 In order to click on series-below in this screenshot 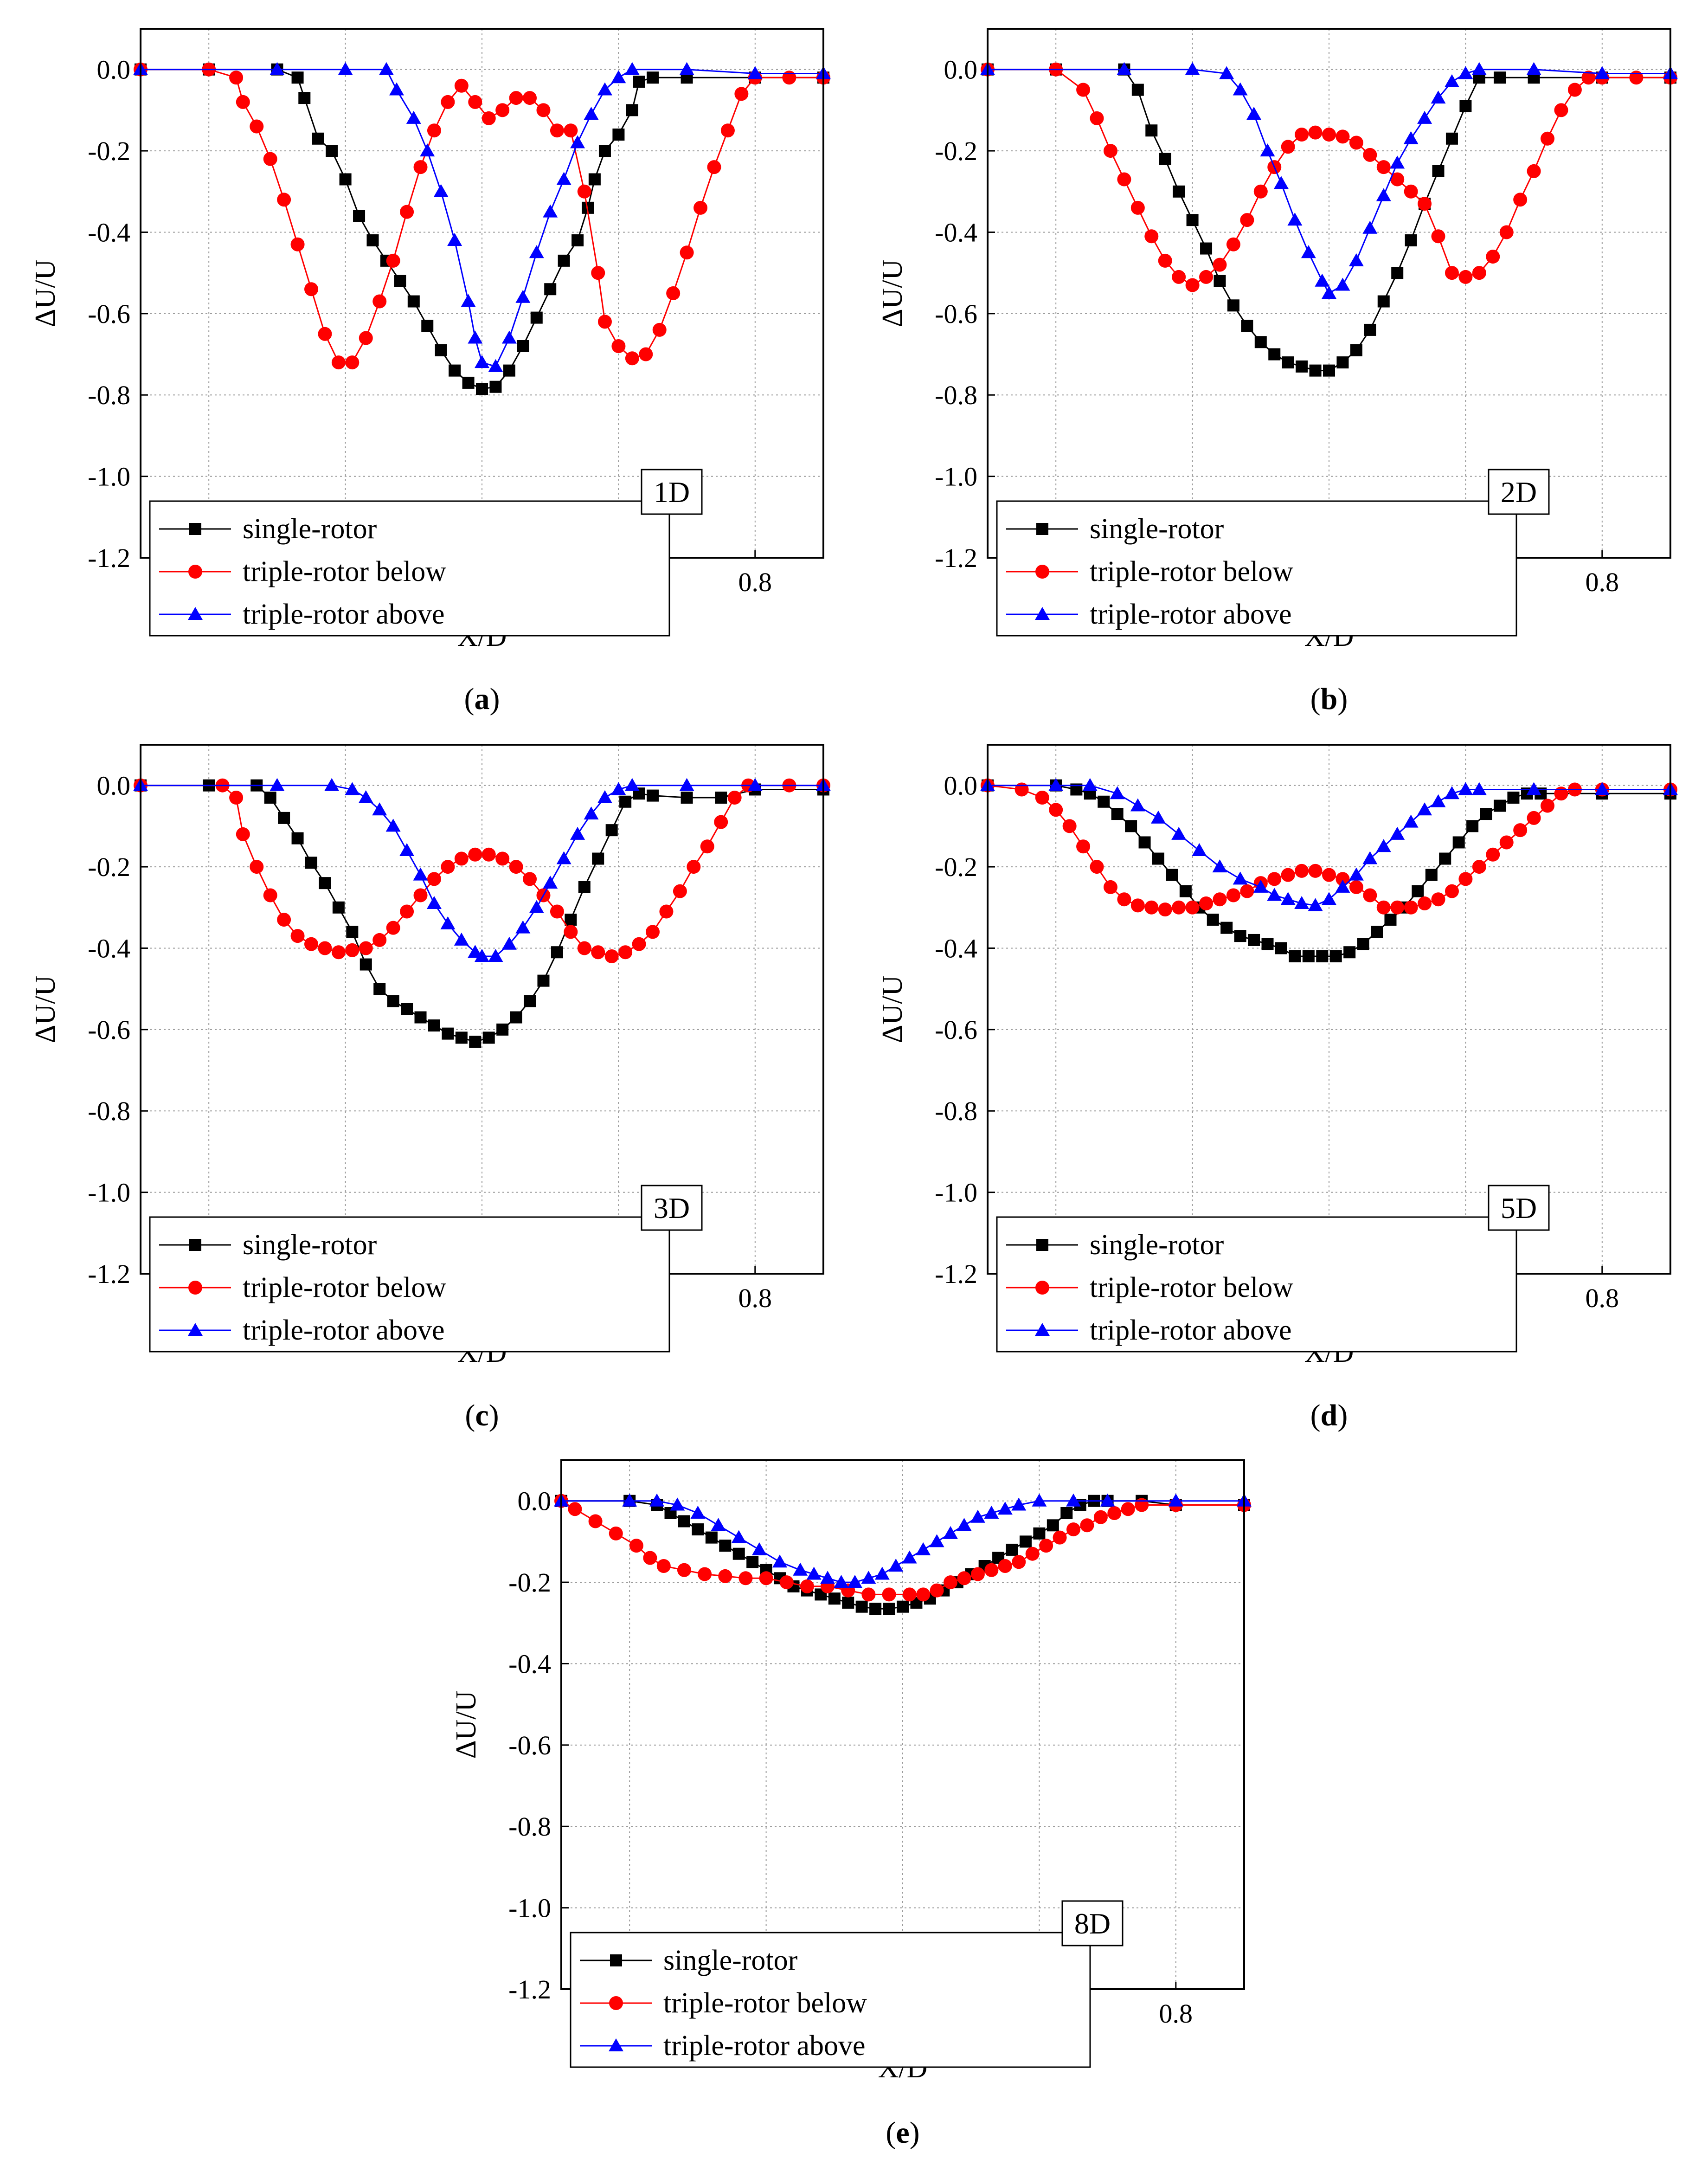, I will do `click(1329, 177)`.